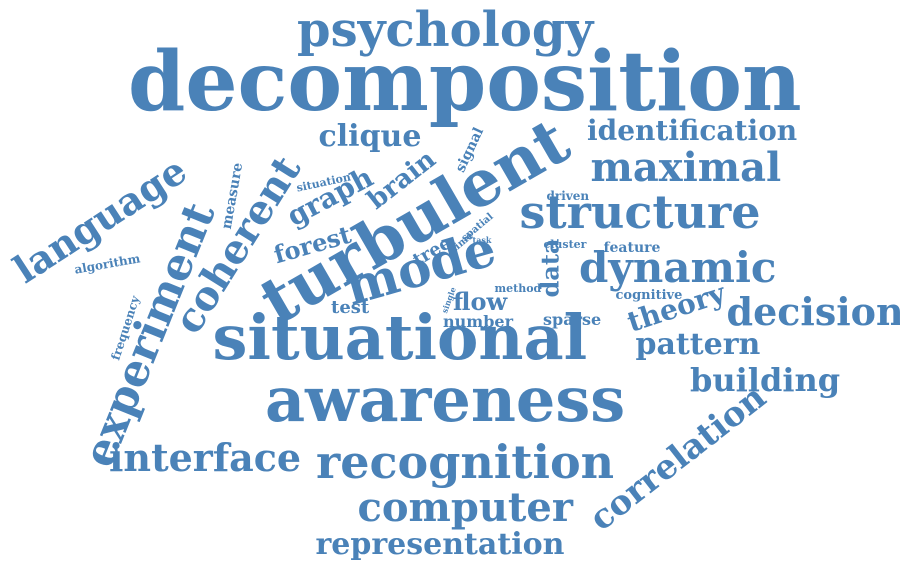 The width and height of the screenshot is (900, 567). I want to click on word-decomposition: decomposition, so click(465, 82).